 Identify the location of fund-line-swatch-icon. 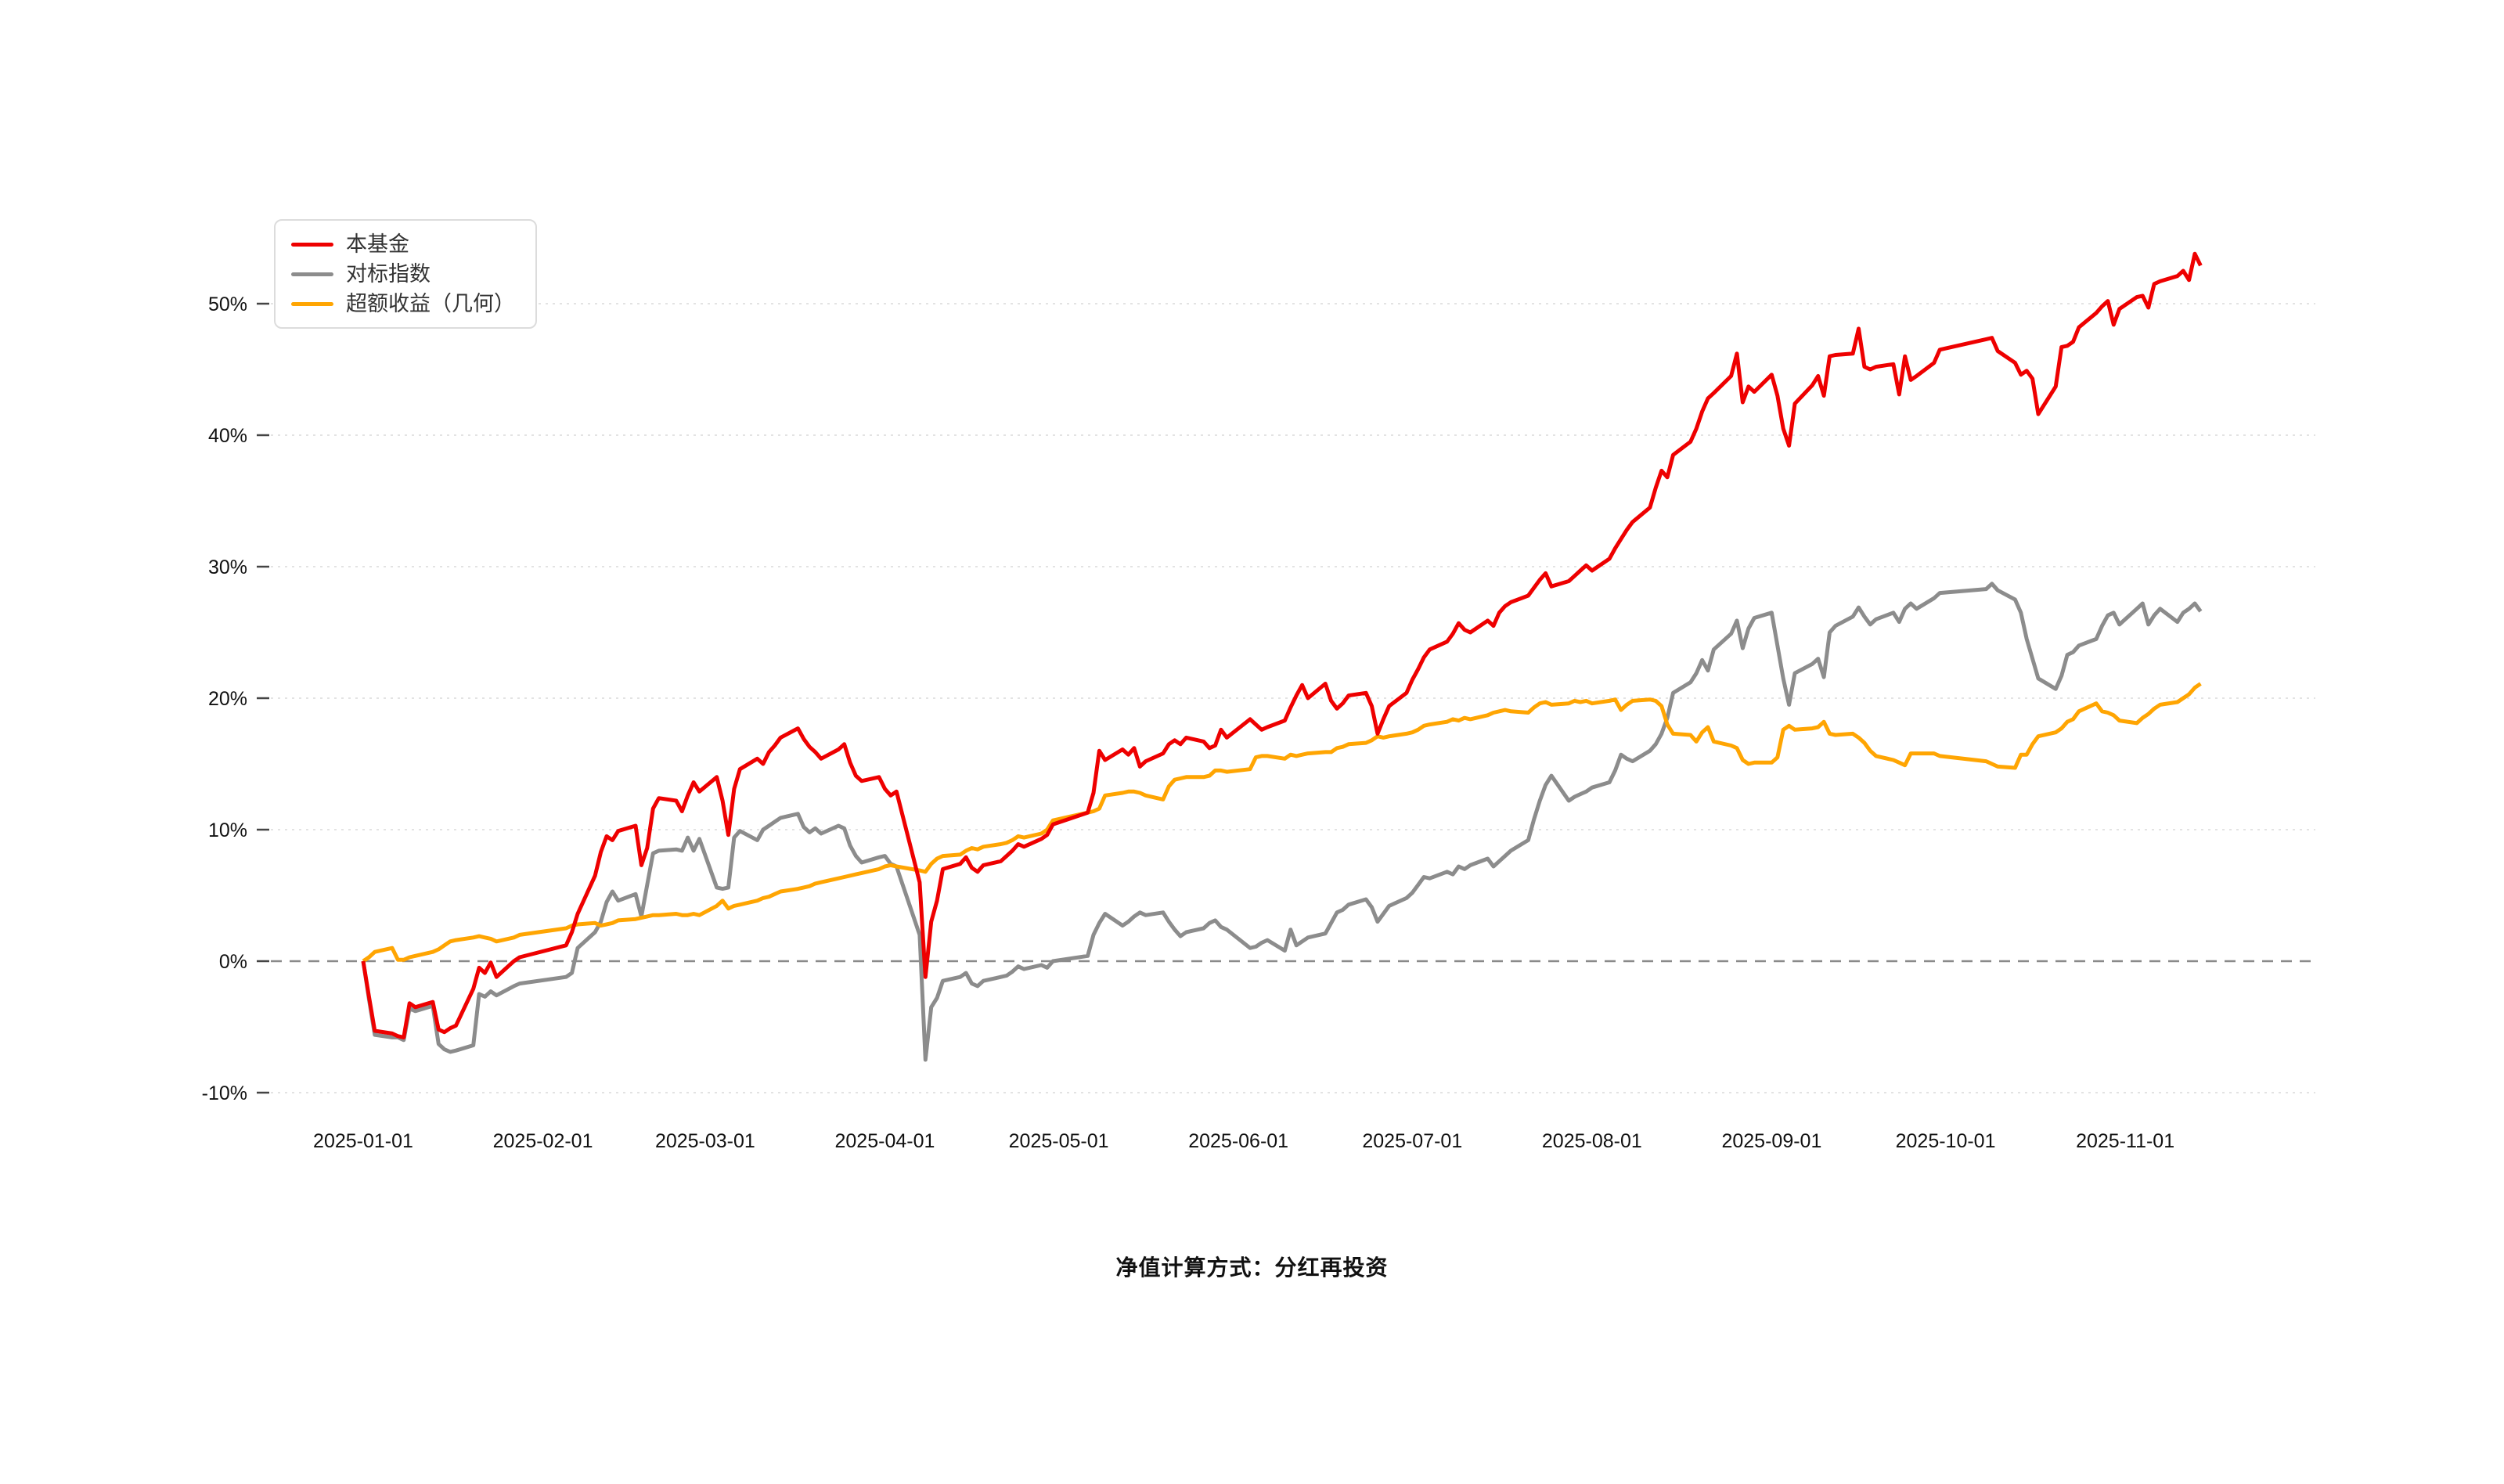
(312, 245).